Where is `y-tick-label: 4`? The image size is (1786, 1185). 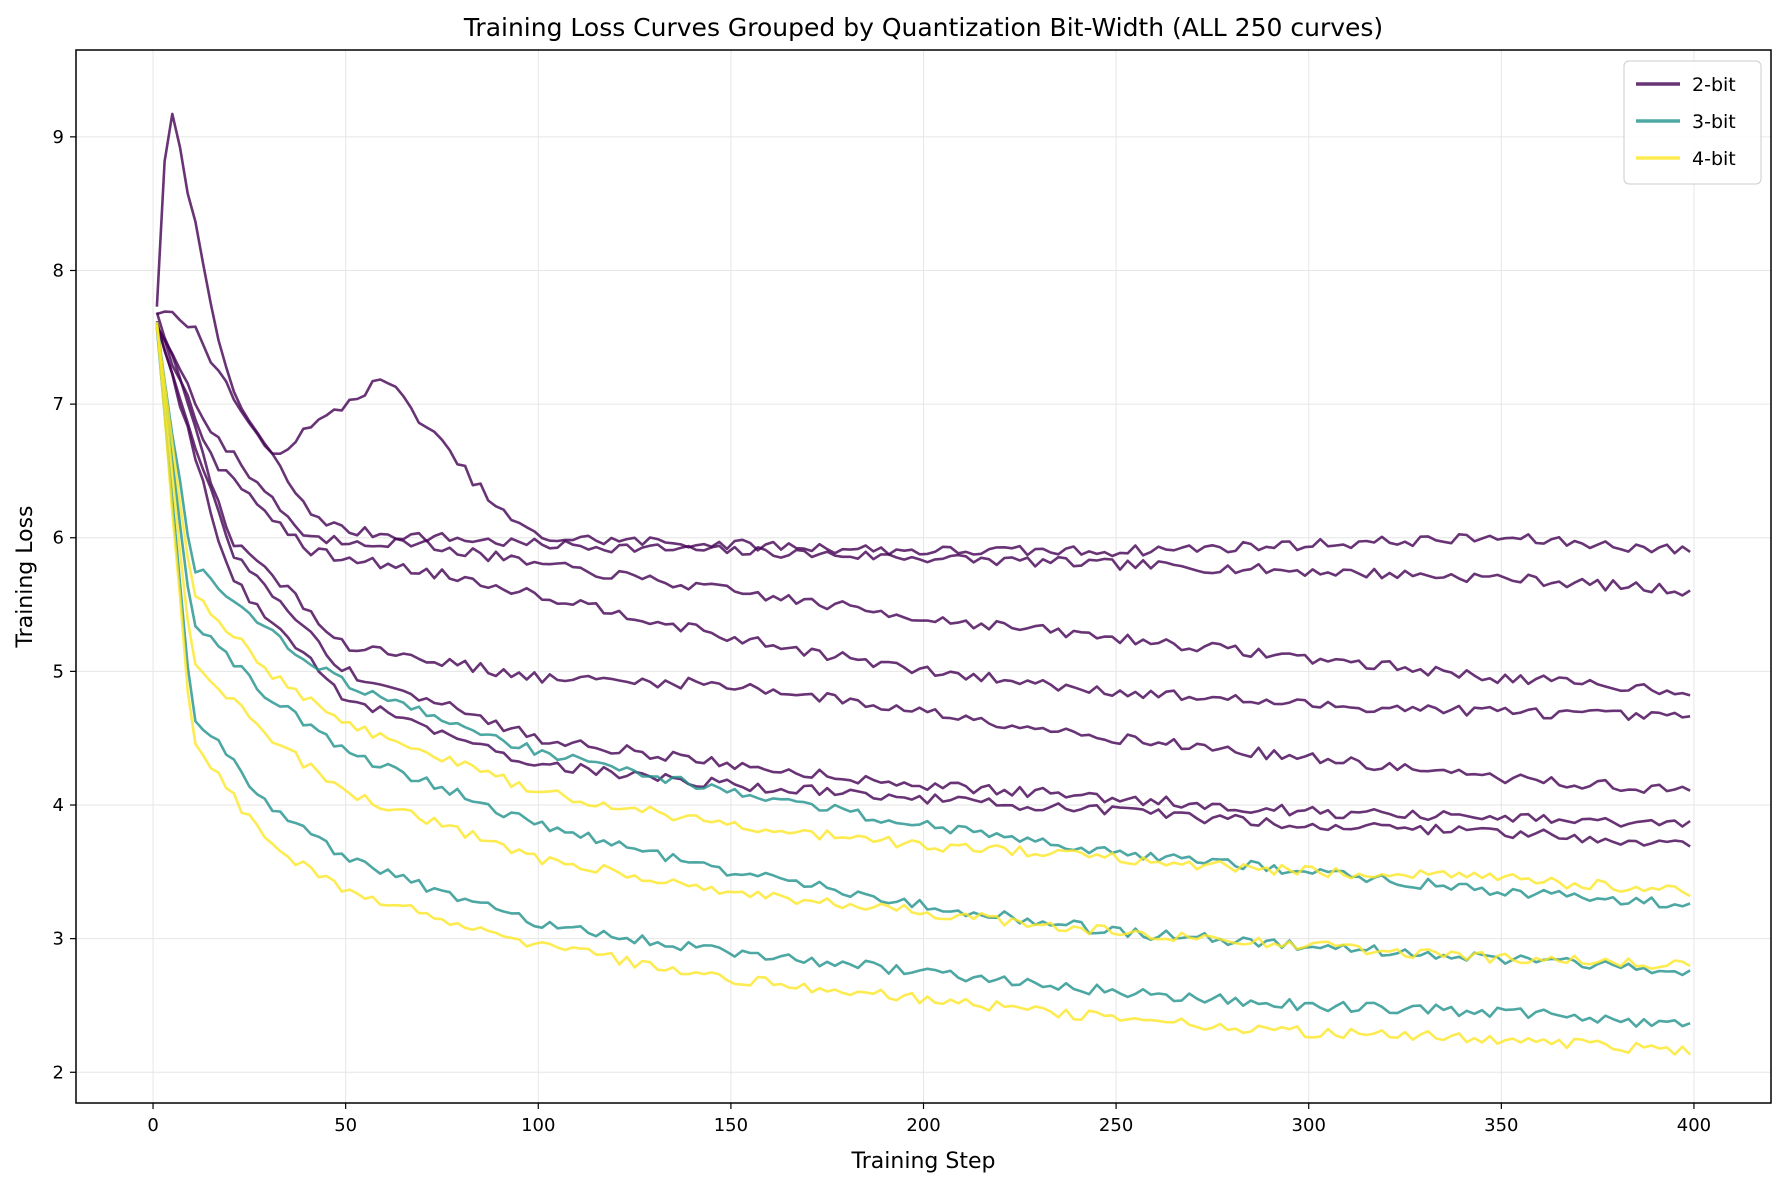 y-tick-label: 4 is located at coordinates (58, 805).